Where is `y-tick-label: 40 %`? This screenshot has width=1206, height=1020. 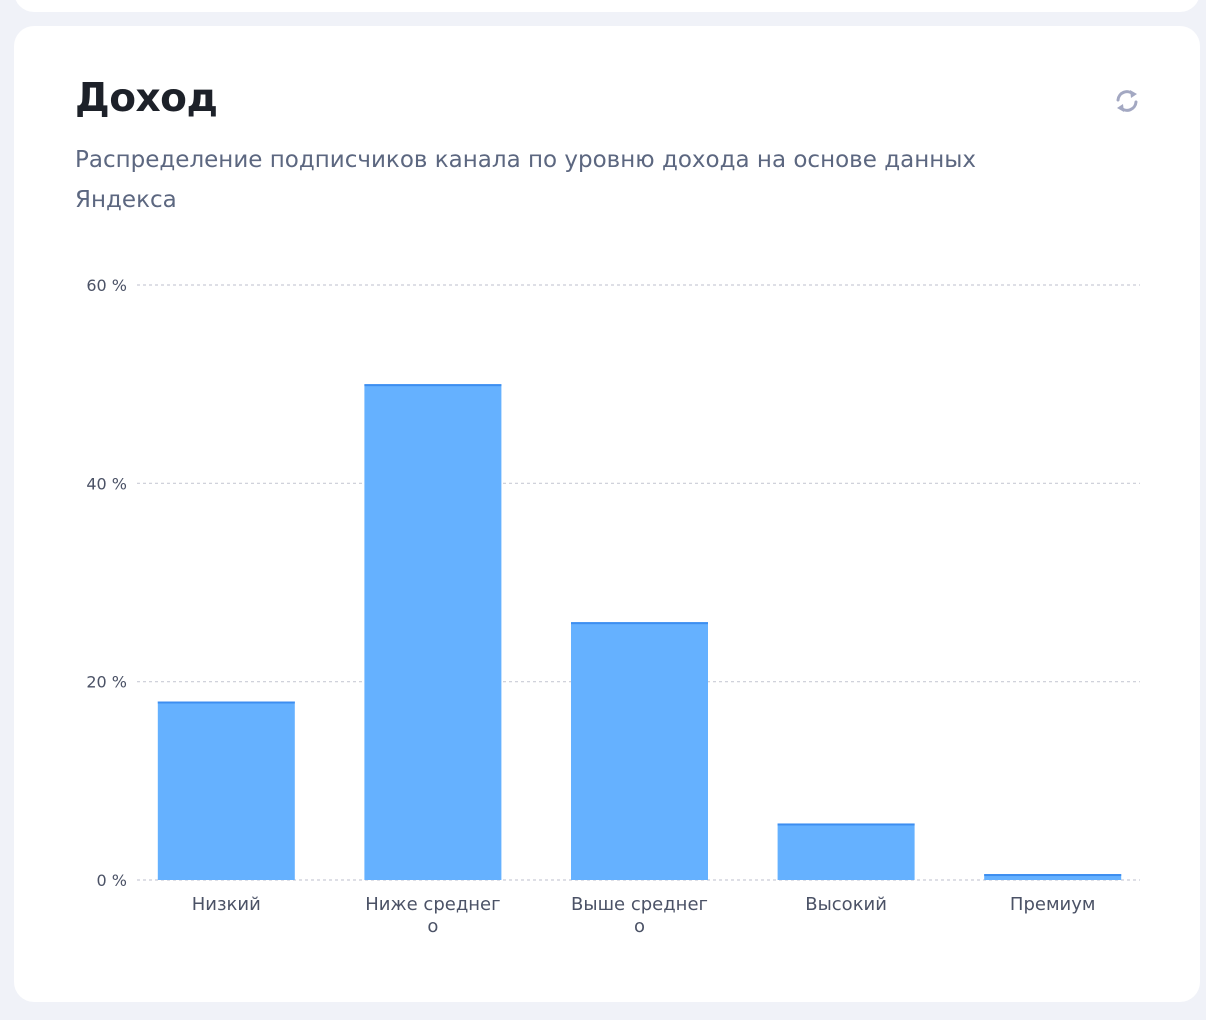
y-tick-label: 40 % is located at coordinates (106, 483).